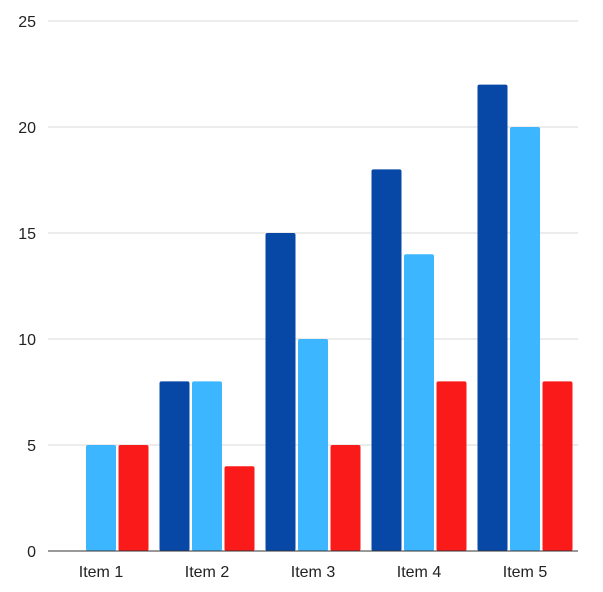 The width and height of the screenshot is (603, 592). I want to click on x-axis-tick-labels: Item 1 Item 2 Item 3 Item 4 Item 5, so click(313, 572).